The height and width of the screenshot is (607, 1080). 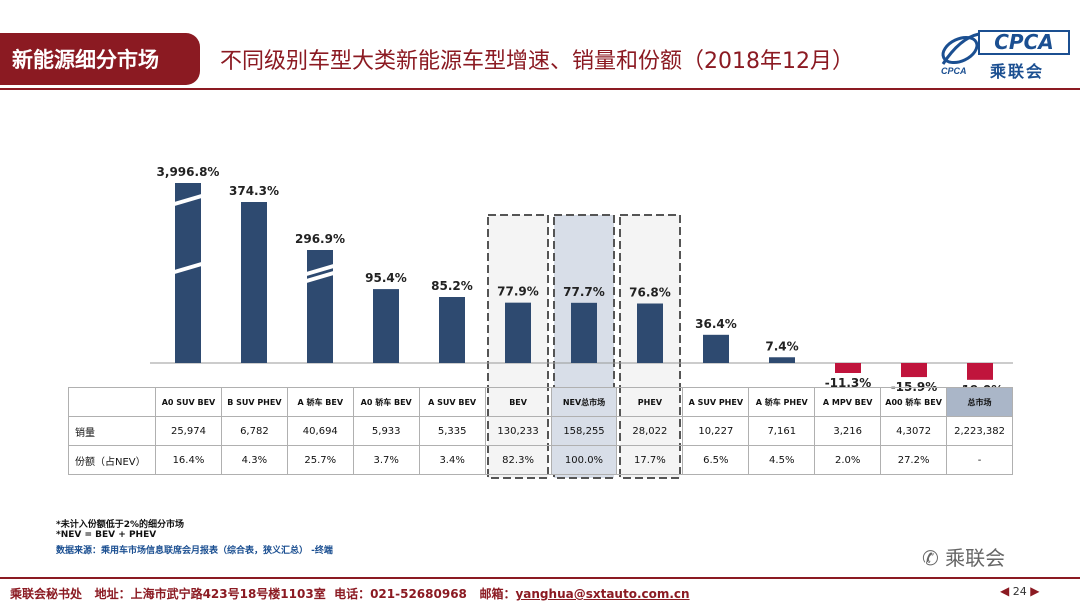 I want to click on cpca-logo: CPCA CPCA 乘联会, so click(x=1005, y=54).